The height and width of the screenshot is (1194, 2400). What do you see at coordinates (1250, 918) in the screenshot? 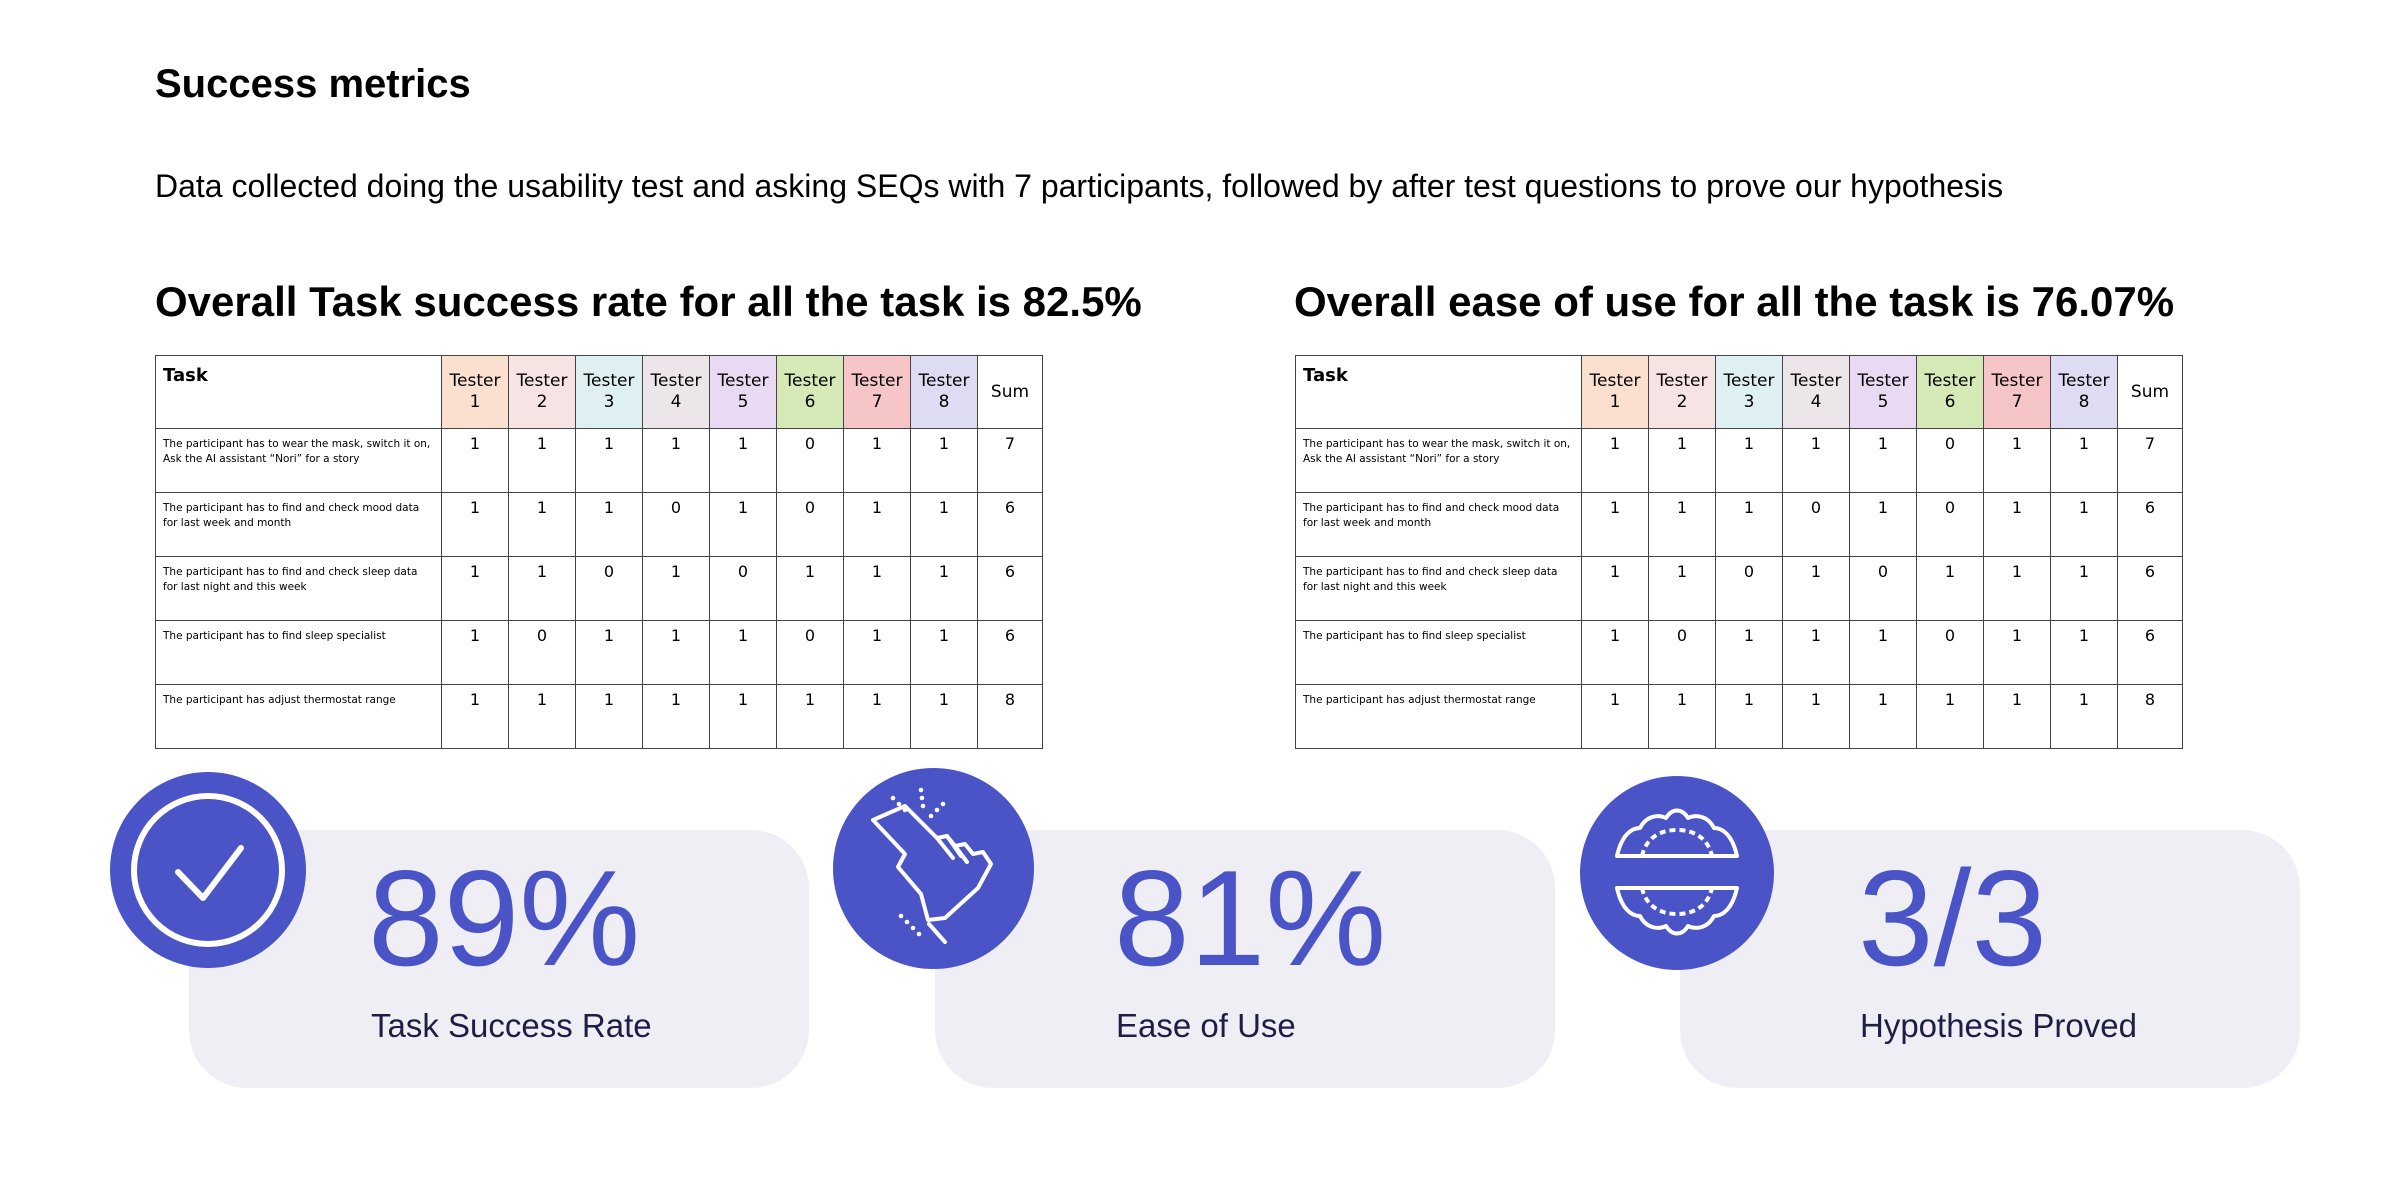
I see `ease-of-use-value: 81%` at bounding box center [1250, 918].